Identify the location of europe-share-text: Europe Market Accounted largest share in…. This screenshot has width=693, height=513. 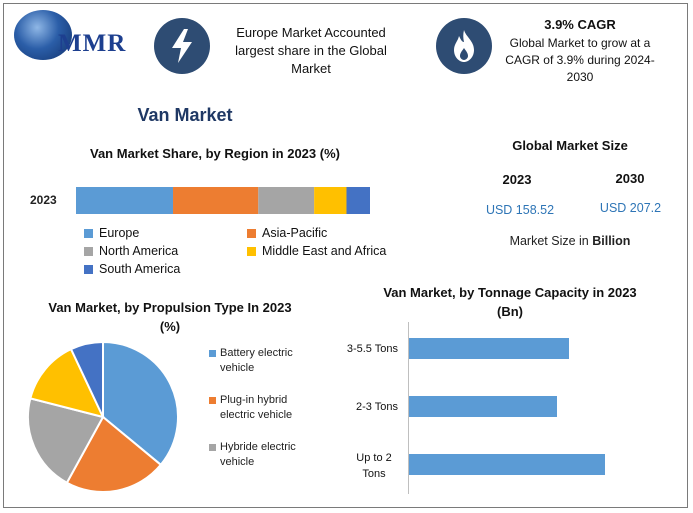
(311, 50).